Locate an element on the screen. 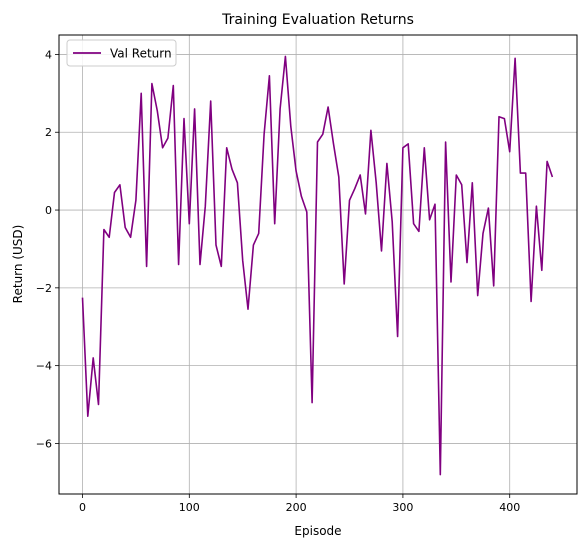  x-axis-ticks: 0 100 200 300 400 is located at coordinates (299, 504).